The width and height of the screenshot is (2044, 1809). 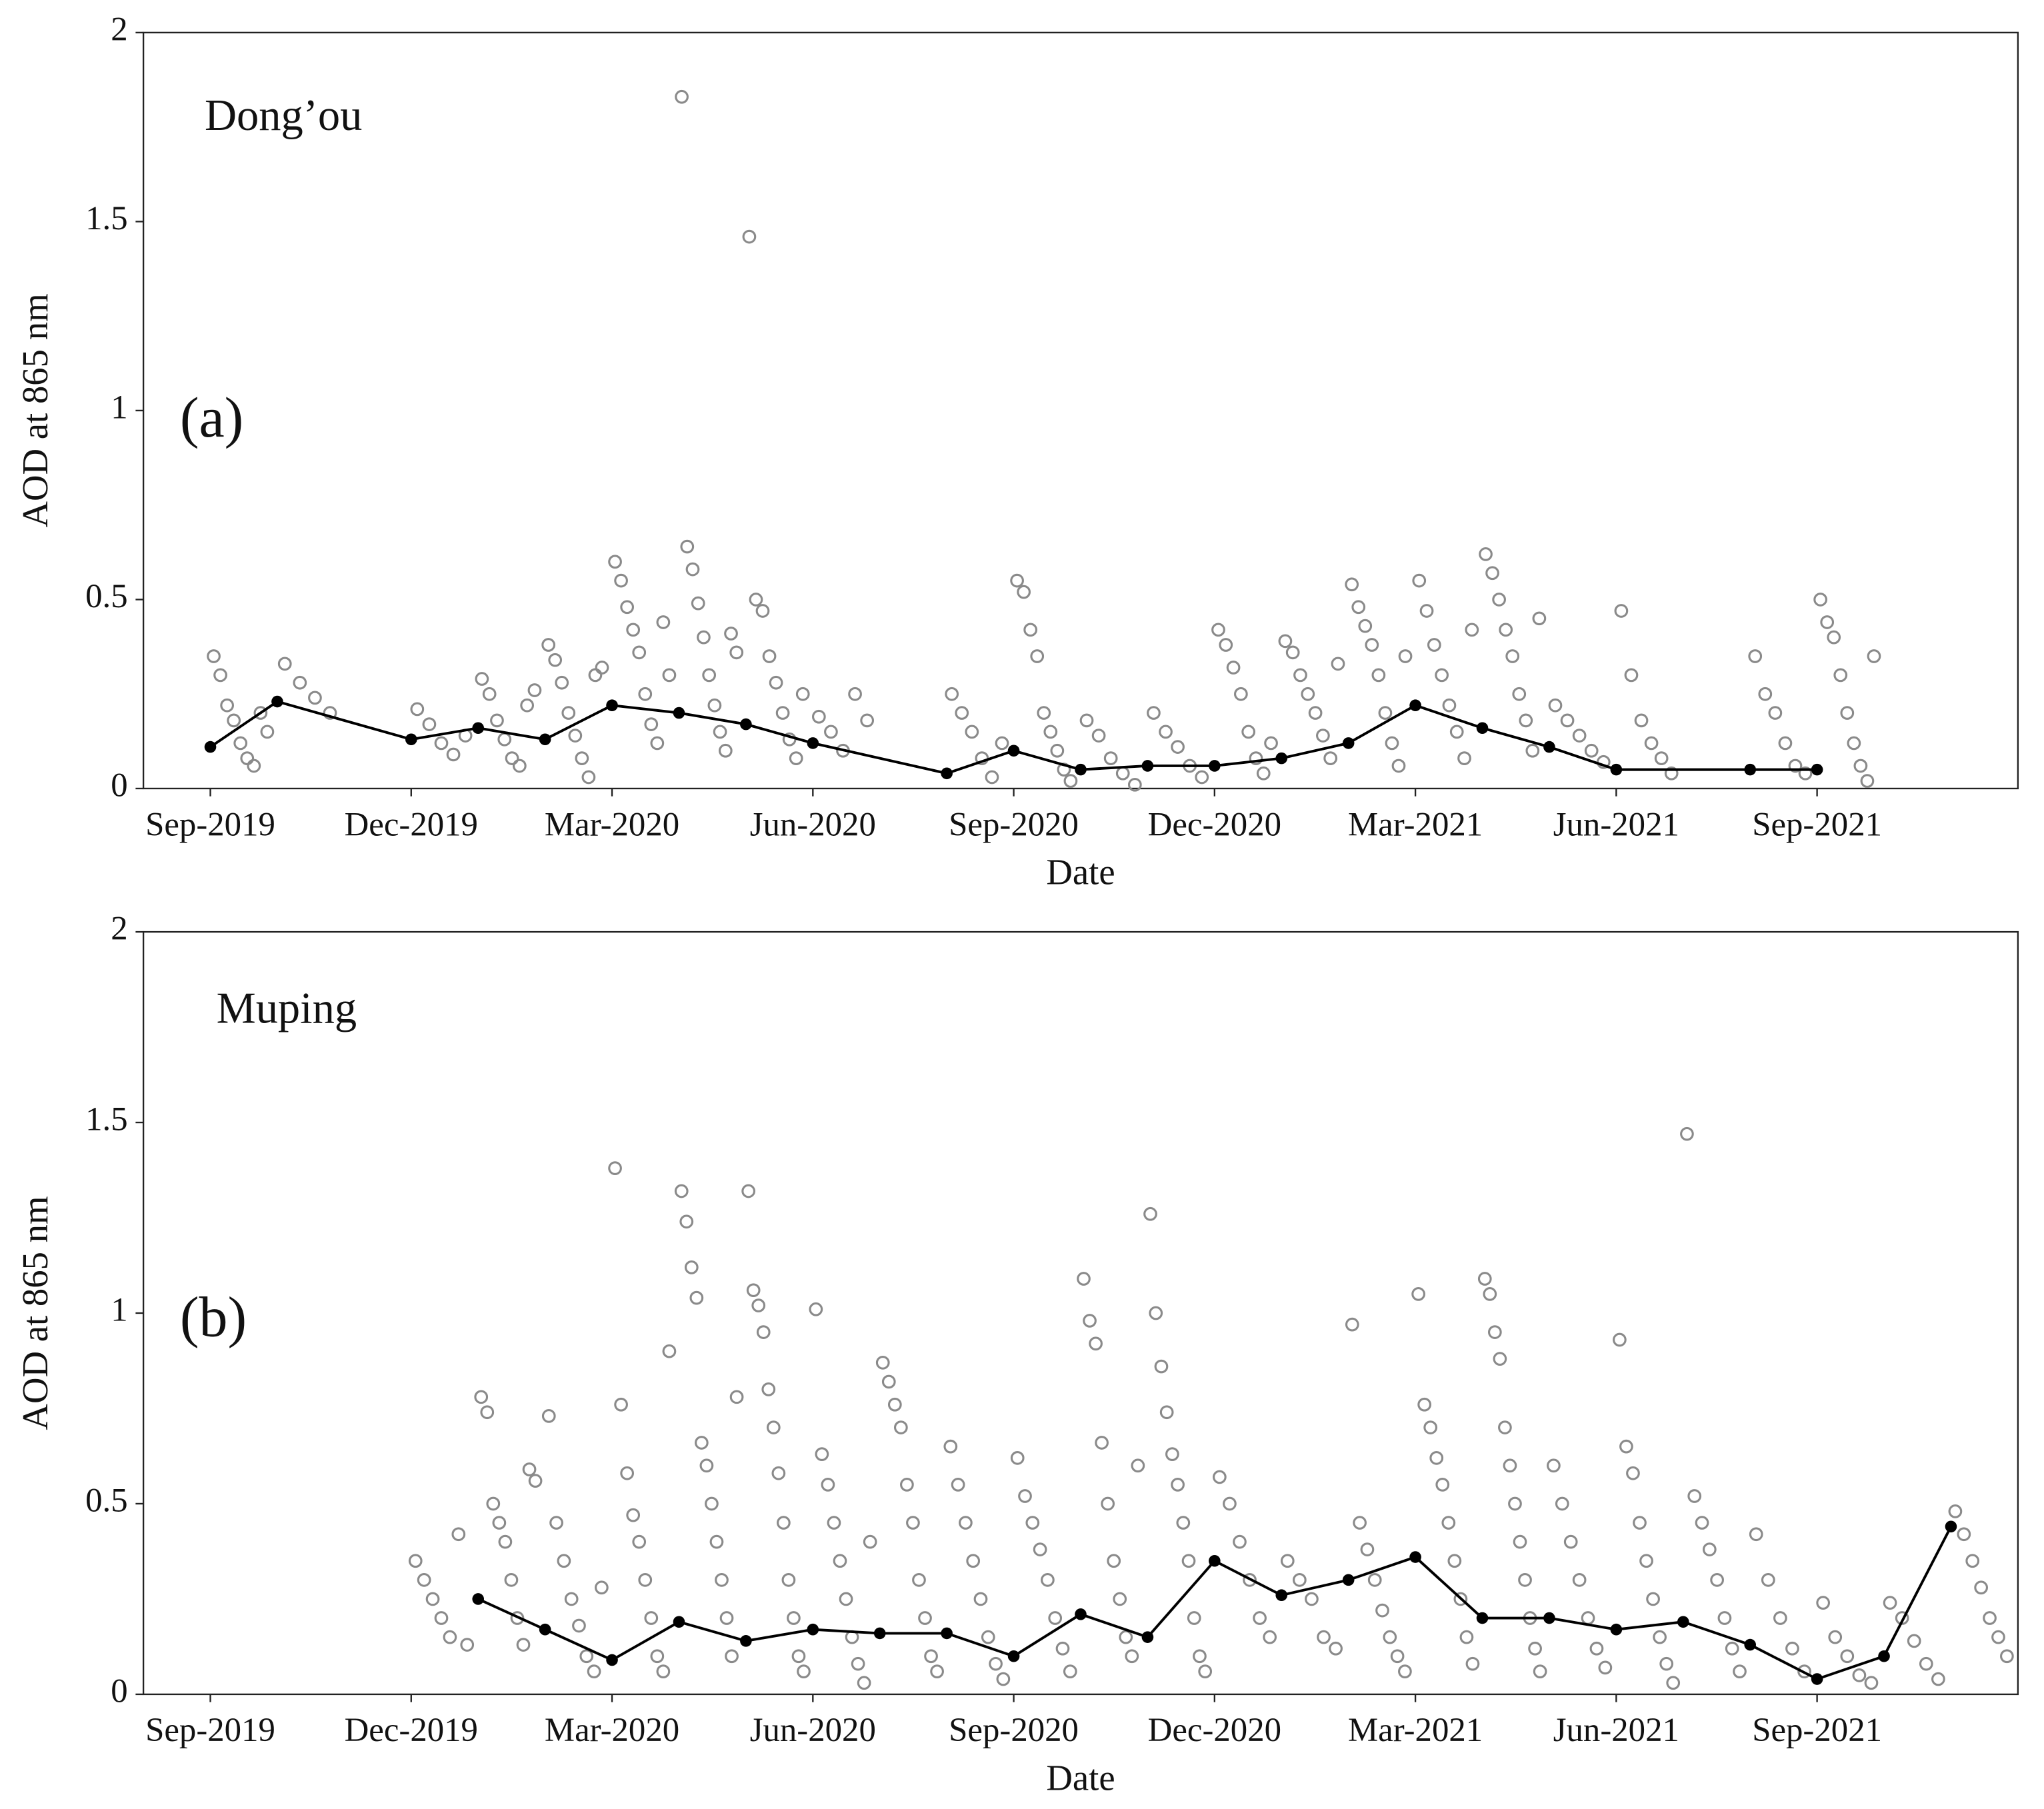 What do you see at coordinates (813, 824) in the screenshot?
I see `x-tick-label: Jun-2020` at bounding box center [813, 824].